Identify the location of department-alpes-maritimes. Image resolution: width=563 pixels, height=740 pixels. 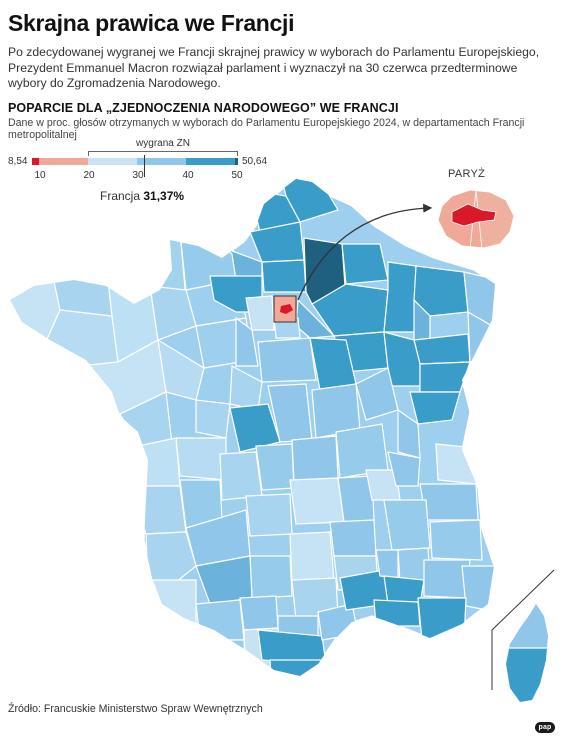
(478, 589).